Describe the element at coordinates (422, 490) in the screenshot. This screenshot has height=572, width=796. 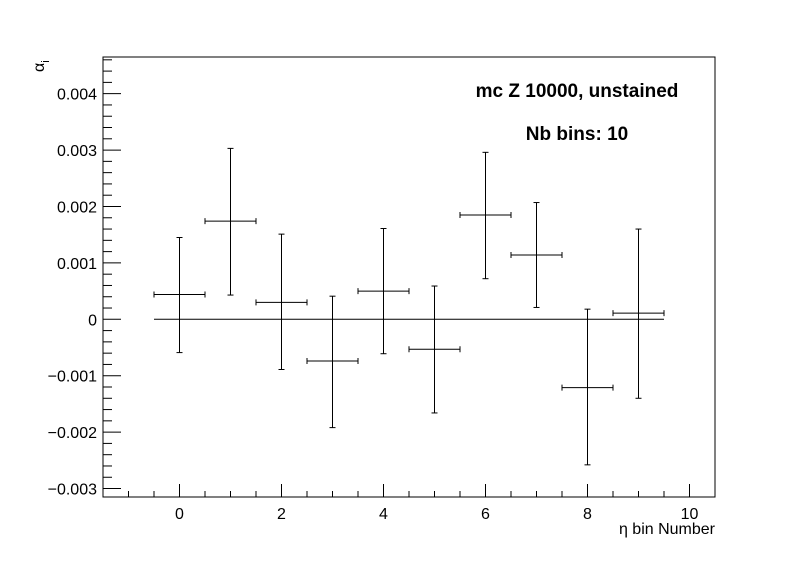
I see `x-axis-ticks` at that location.